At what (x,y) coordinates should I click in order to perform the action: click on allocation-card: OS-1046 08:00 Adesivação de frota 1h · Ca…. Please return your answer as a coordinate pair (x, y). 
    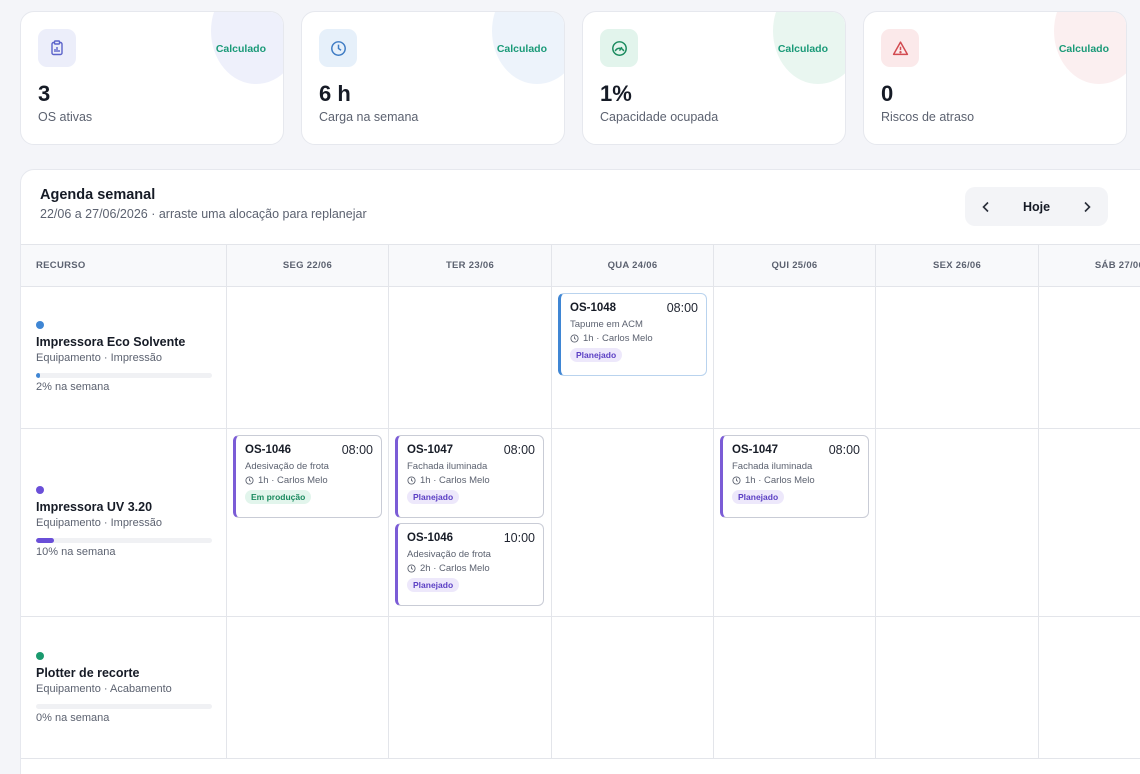
    Looking at the image, I should click on (307, 476).